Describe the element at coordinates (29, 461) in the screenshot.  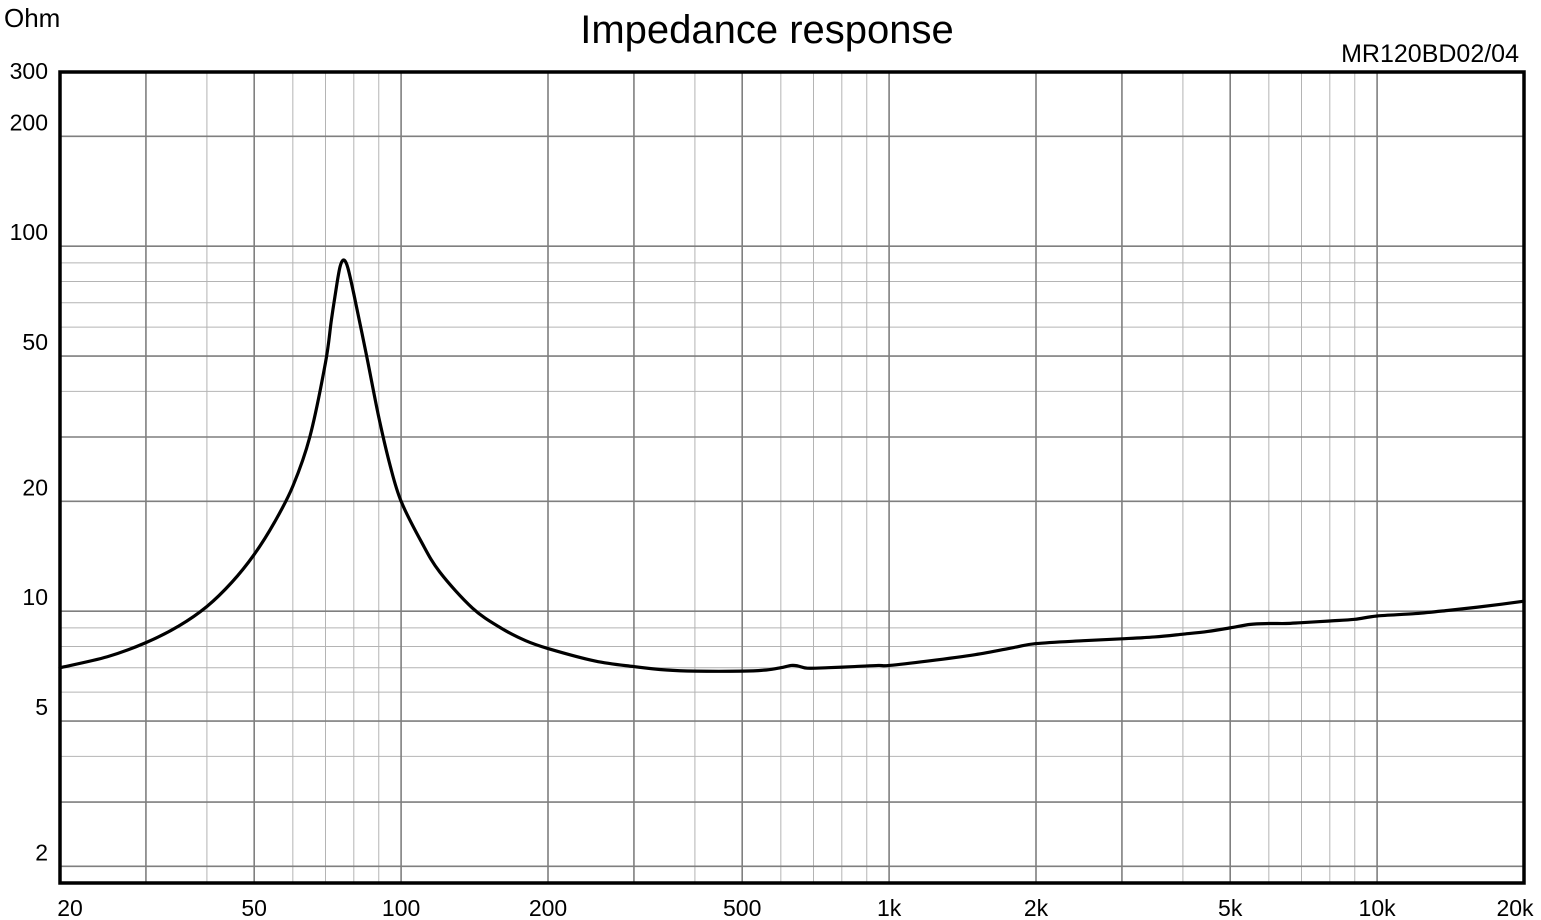
I see `y-axis-tick-labels: 2 5 10 20 50 100 200 300` at that location.